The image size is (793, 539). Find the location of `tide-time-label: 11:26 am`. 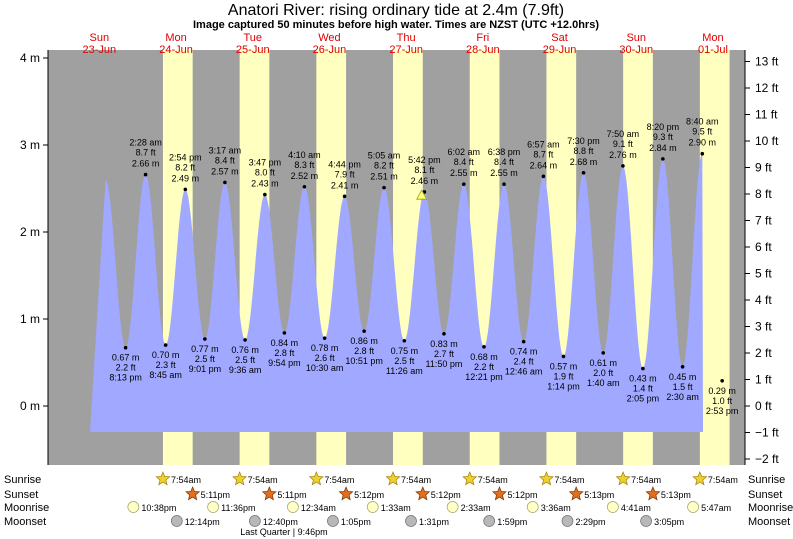

tide-time-label: 11:26 am is located at coordinates (404, 371).